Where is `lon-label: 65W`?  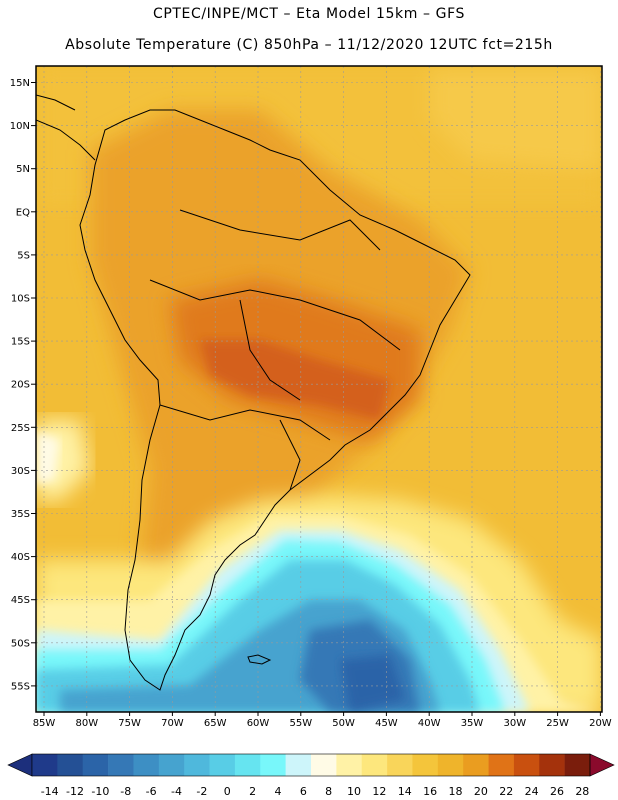
lon-label: 65W is located at coordinates (215, 723).